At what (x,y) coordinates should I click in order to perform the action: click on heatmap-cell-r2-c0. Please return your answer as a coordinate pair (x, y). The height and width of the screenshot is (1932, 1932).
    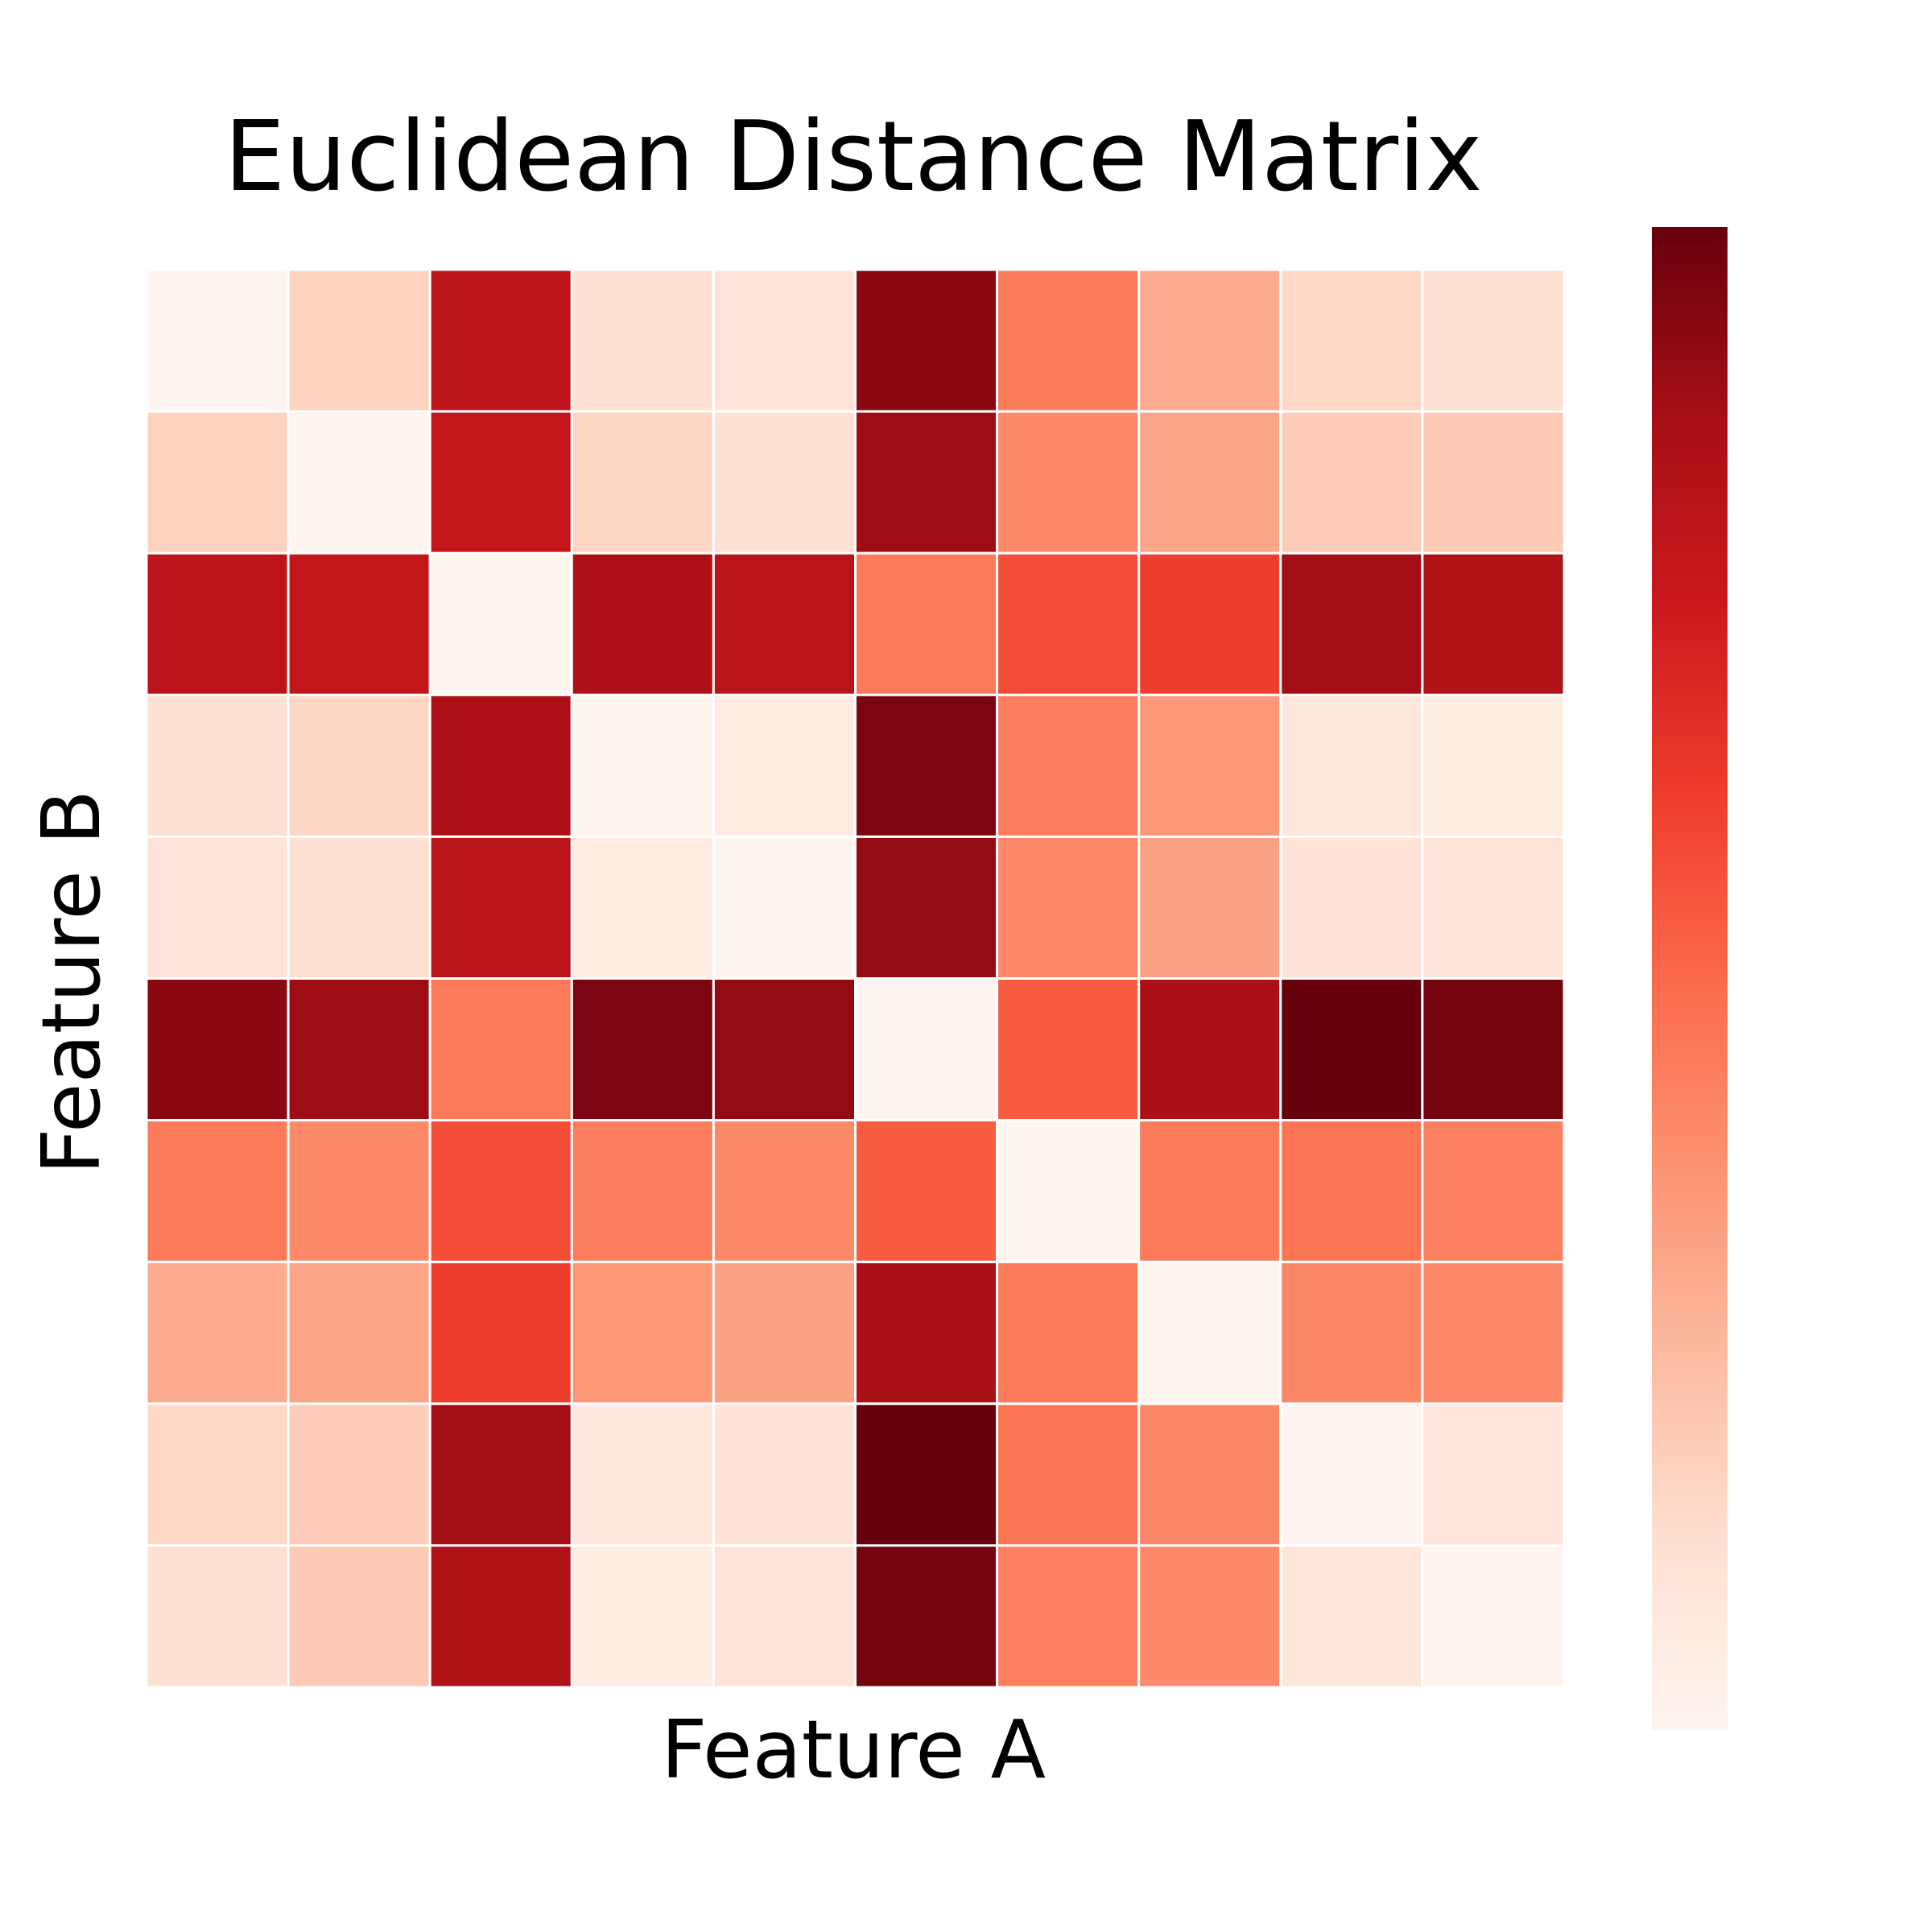
    Looking at the image, I should click on (217, 623).